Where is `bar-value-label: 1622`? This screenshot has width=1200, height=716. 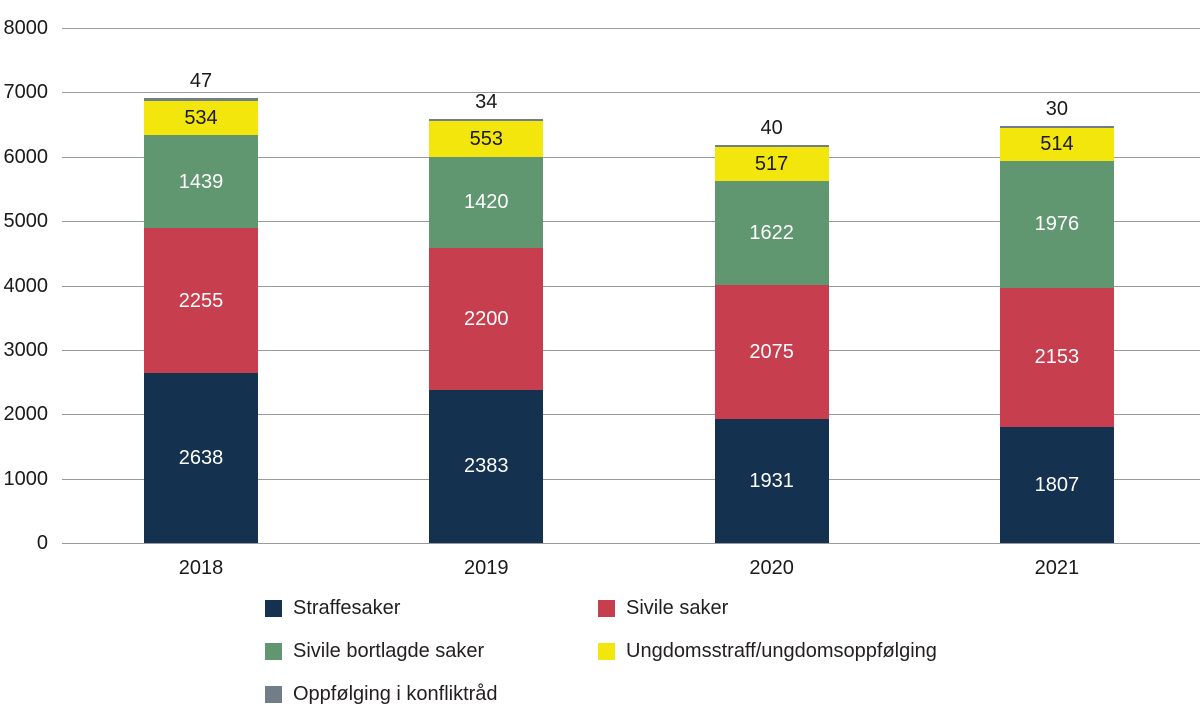
bar-value-label: 1622 is located at coordinates (771, 232).